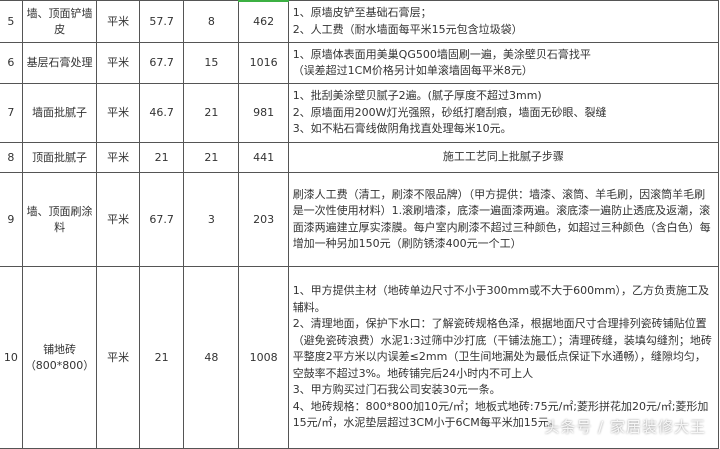 Image resolution: width=720 pixels, height=449 pixels. I want to click on item-name-cell: 顶面批腻子, so click(59, 157).